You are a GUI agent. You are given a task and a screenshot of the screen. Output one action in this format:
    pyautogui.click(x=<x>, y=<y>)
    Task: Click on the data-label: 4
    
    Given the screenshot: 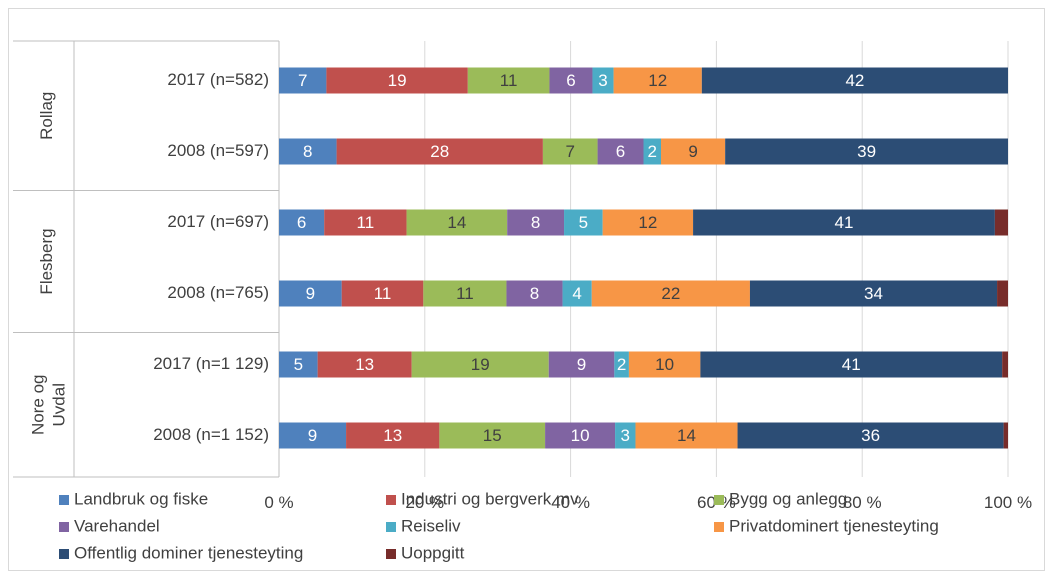 What is the action you would take?
    pyautogui.click(x=576, y=293)
    